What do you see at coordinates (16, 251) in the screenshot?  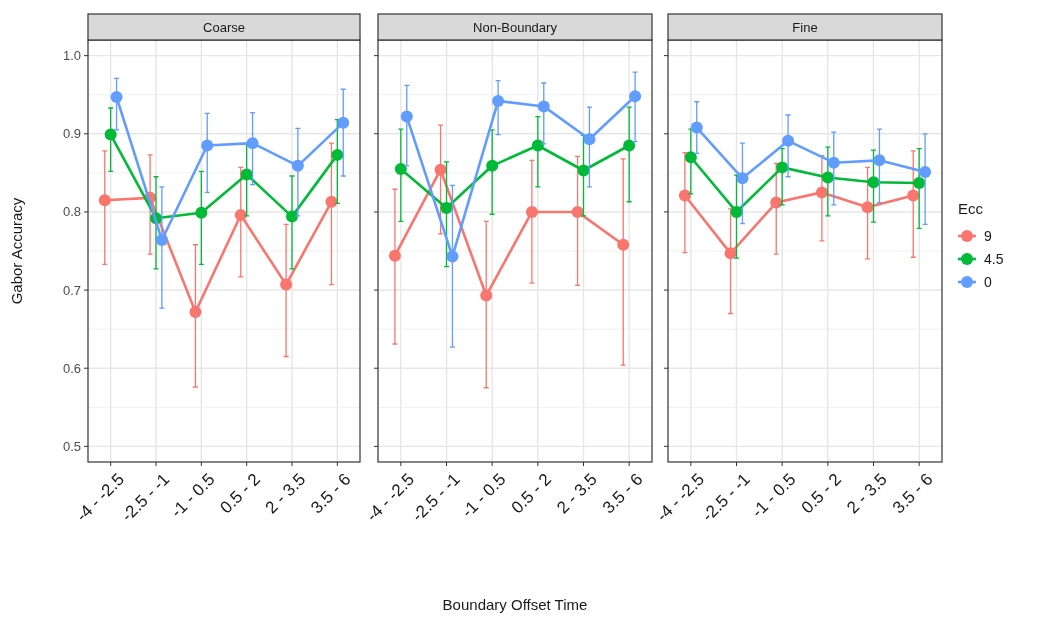 I see `y-axis-title: Gabor Accuracy` at bounding box center [16, 251].